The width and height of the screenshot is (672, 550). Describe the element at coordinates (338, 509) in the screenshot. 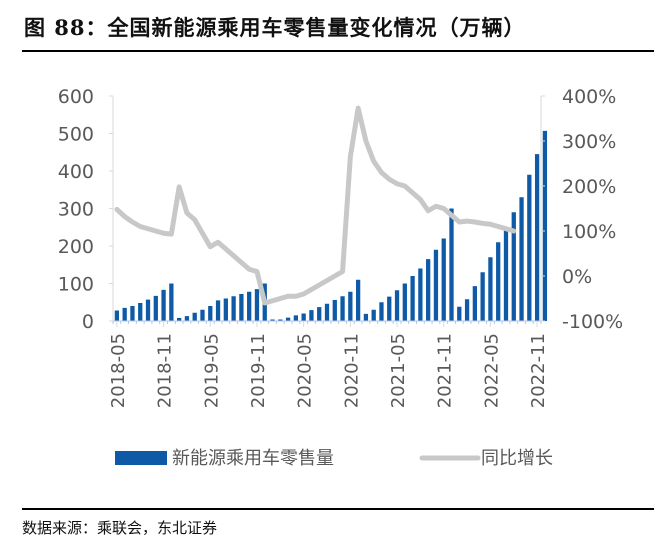

I see `source-rule` at that location.